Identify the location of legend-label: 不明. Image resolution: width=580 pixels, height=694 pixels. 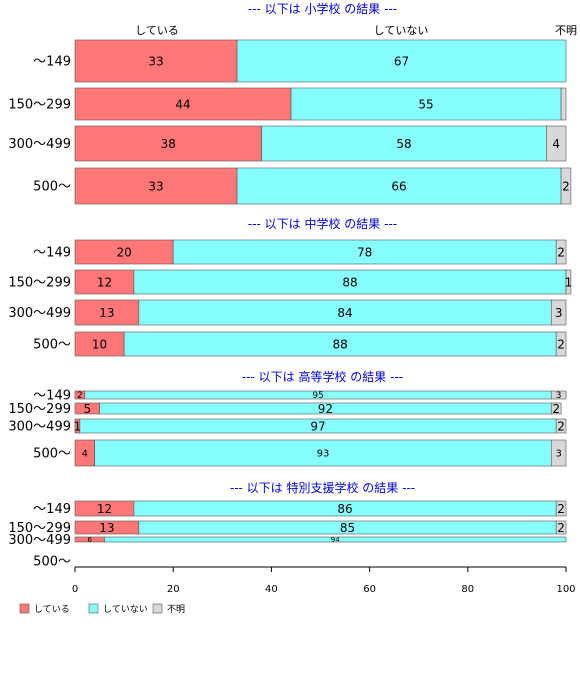
(176, 609).